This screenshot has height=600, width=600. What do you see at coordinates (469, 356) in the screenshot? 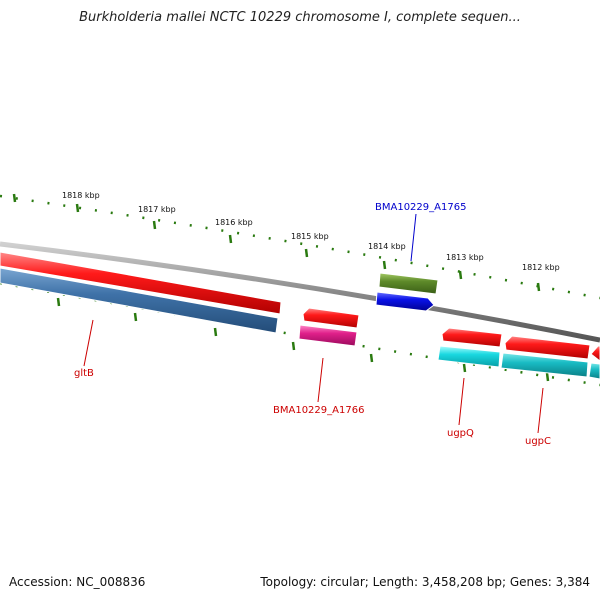
I see `gene-ugpQ` at bounding box center [469, 356].